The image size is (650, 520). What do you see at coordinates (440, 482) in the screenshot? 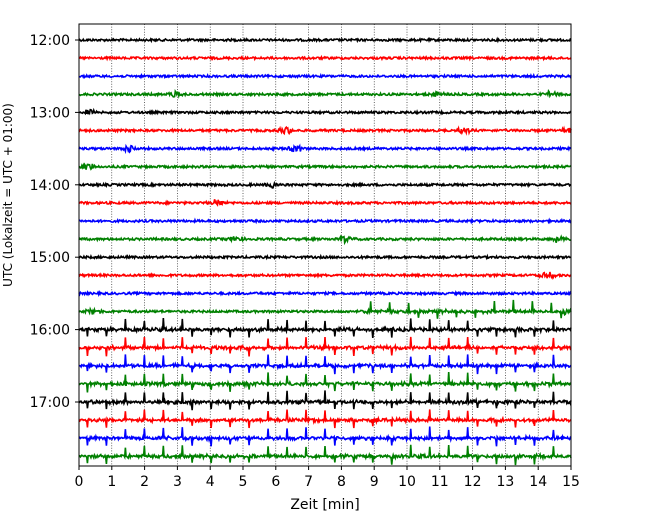
I see `x-tick-label: 11` at bounding box center [440, 482].